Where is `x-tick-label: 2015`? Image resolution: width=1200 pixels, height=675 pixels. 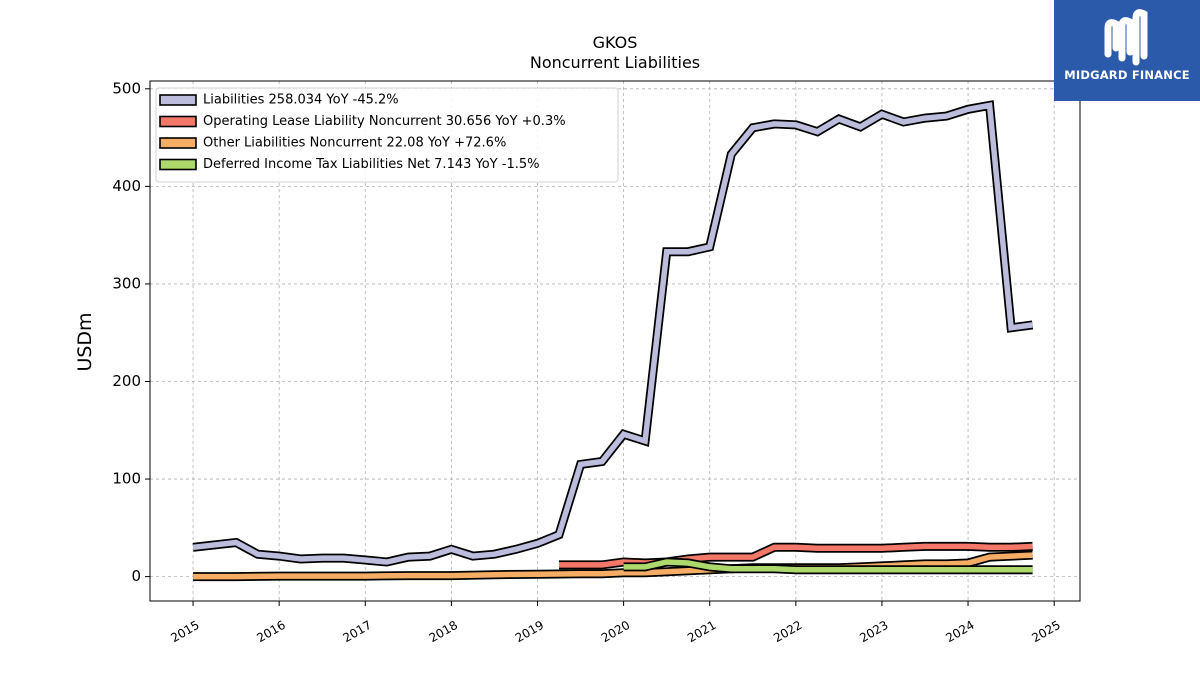
x-tick-label: 2015 is located at coordinates (184, 631).